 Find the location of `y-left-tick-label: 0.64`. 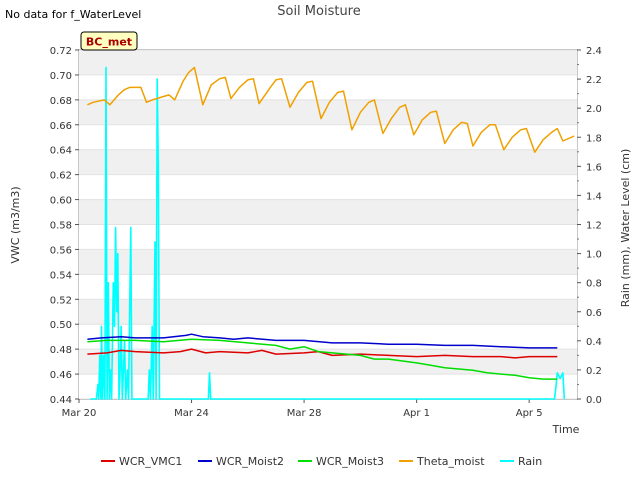

y-left-tick-label: 0.64 is located at coordinates (61, 151).